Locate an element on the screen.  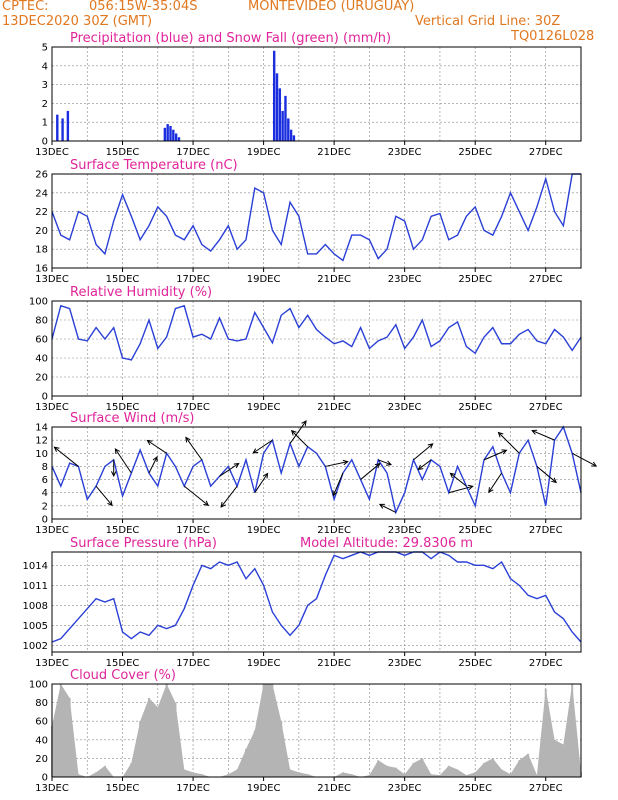
y-tick-label: 18 is located at coordinates (41, 250).